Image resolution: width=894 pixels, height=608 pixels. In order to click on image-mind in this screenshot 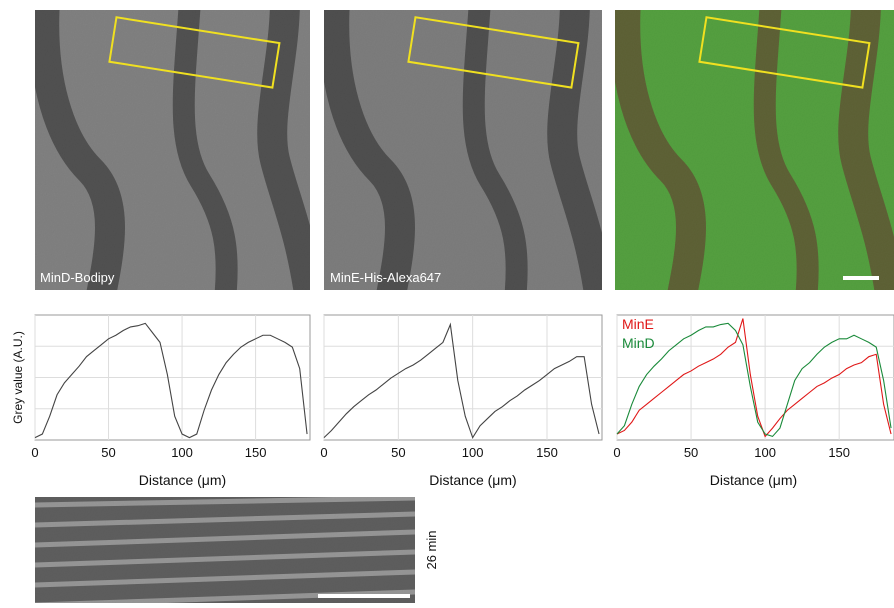, I will do `click(172, 150)`.